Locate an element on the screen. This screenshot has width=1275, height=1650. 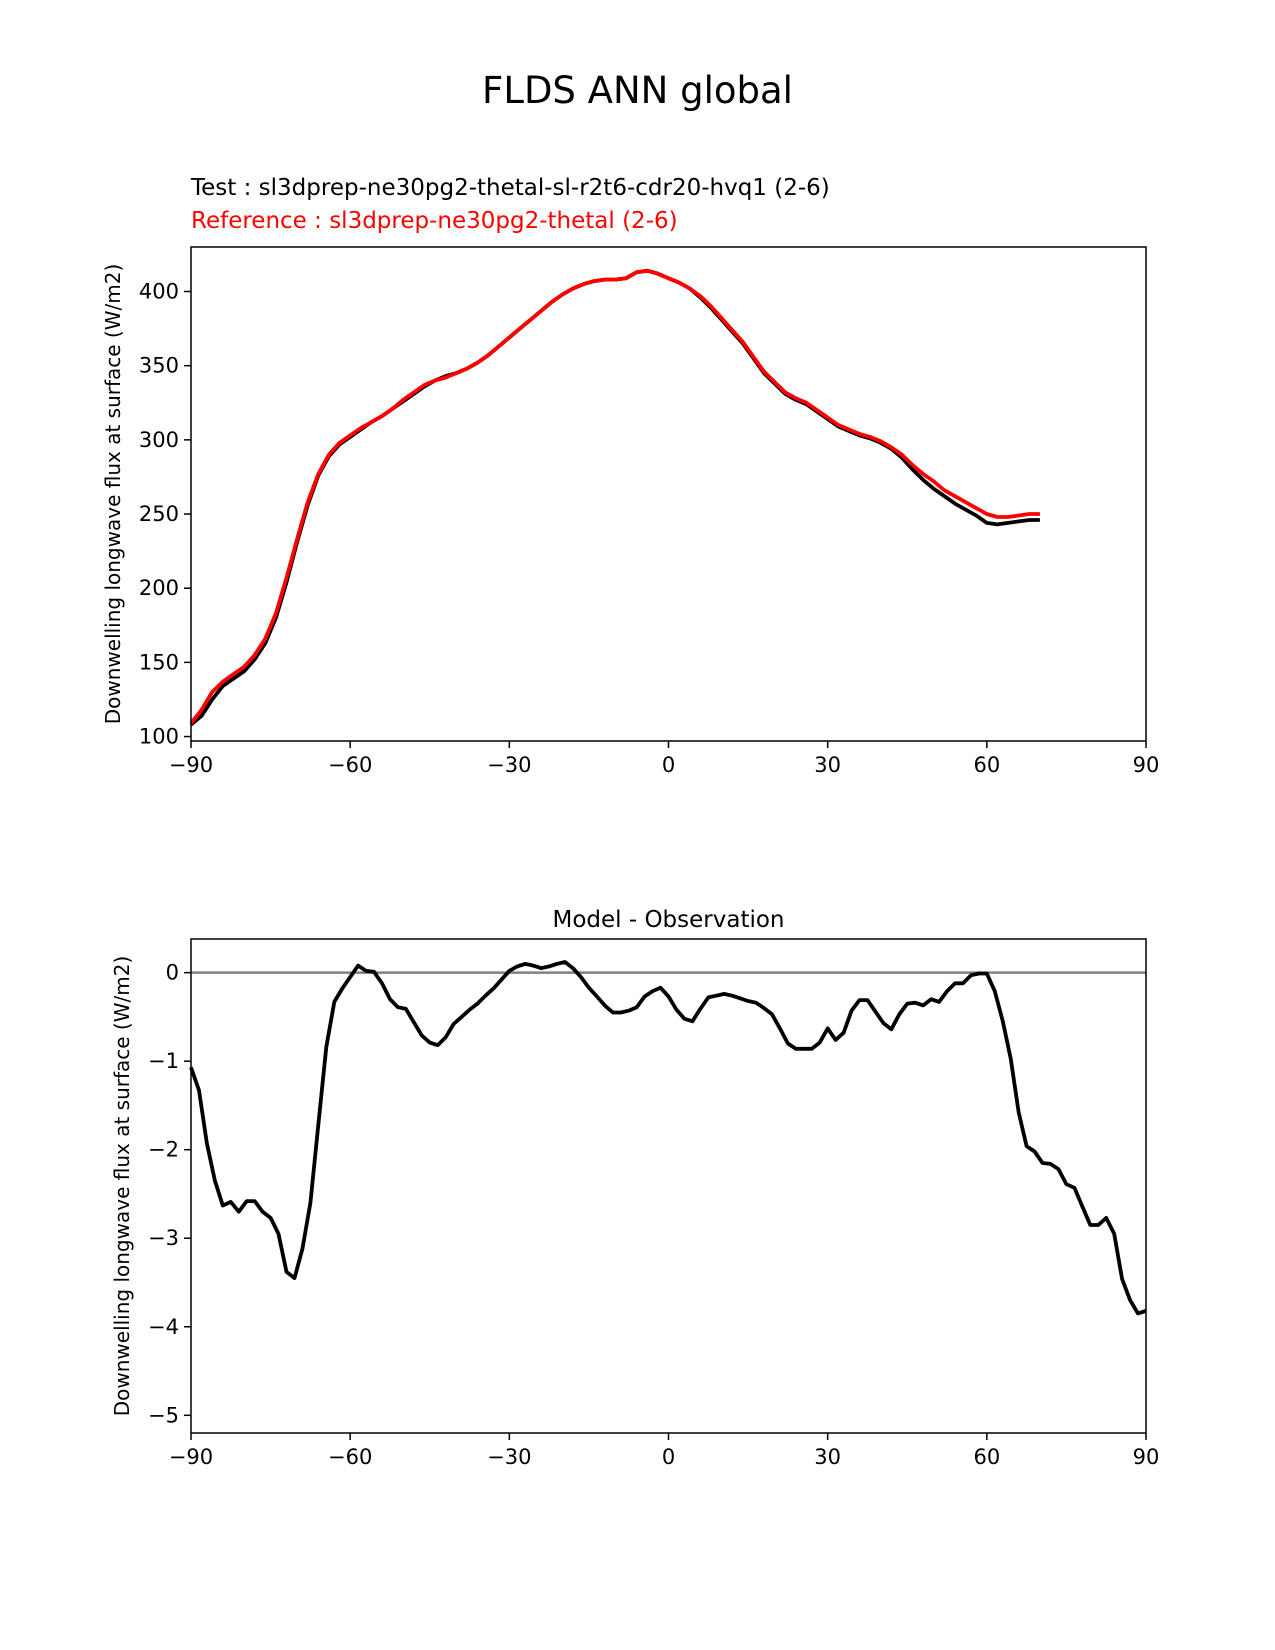
y-tick-label: 350 is located at coordinates (159, 366).